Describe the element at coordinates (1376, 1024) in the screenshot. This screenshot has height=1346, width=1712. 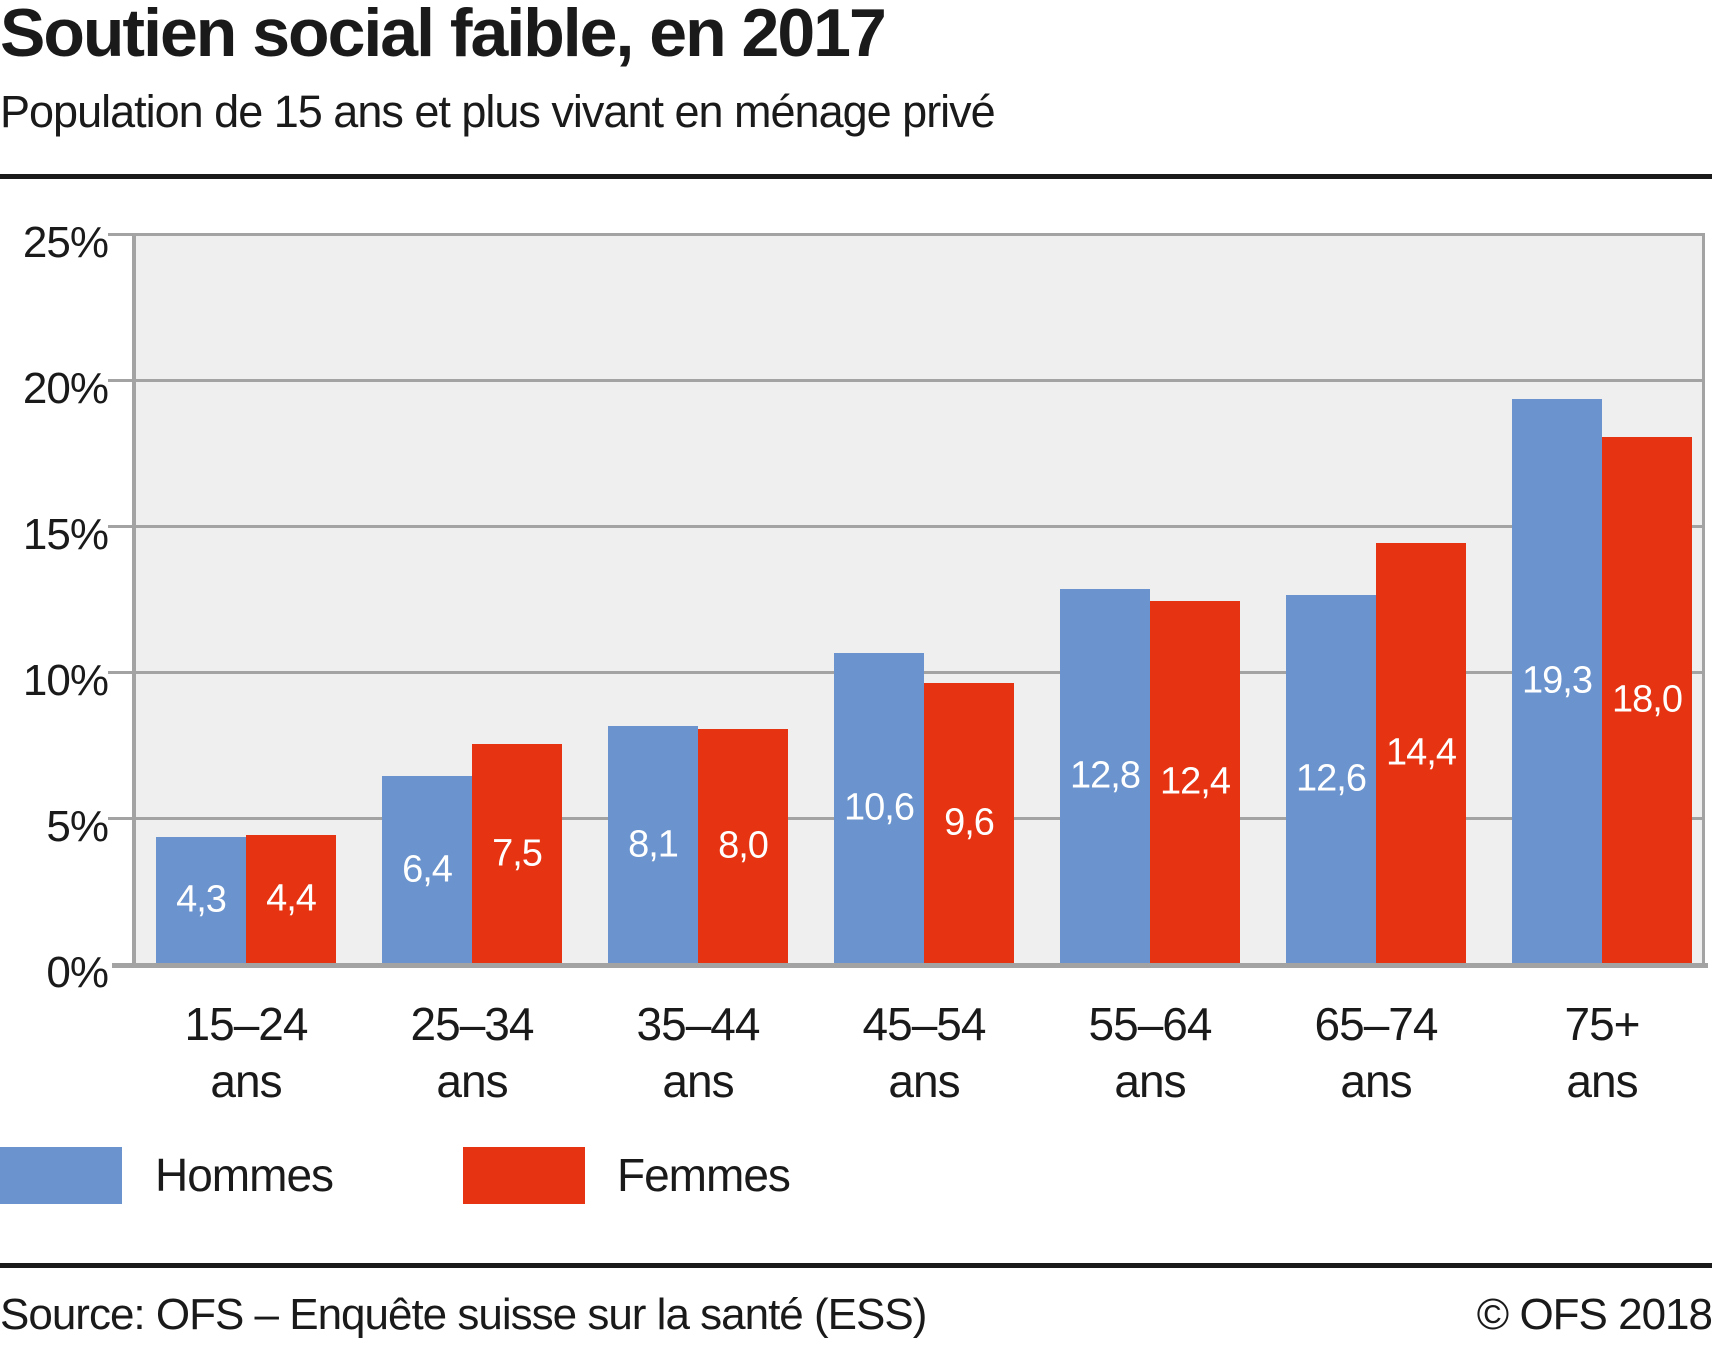
I see `x-axis-label-range: 65–74` at that location.